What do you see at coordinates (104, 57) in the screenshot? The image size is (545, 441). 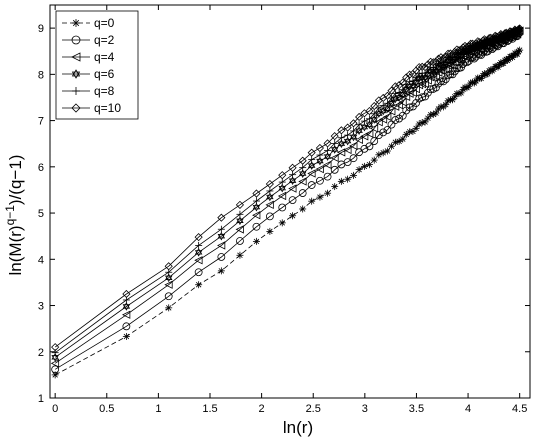 I see `legend-label: q=4` at bounding box center [104, 57].